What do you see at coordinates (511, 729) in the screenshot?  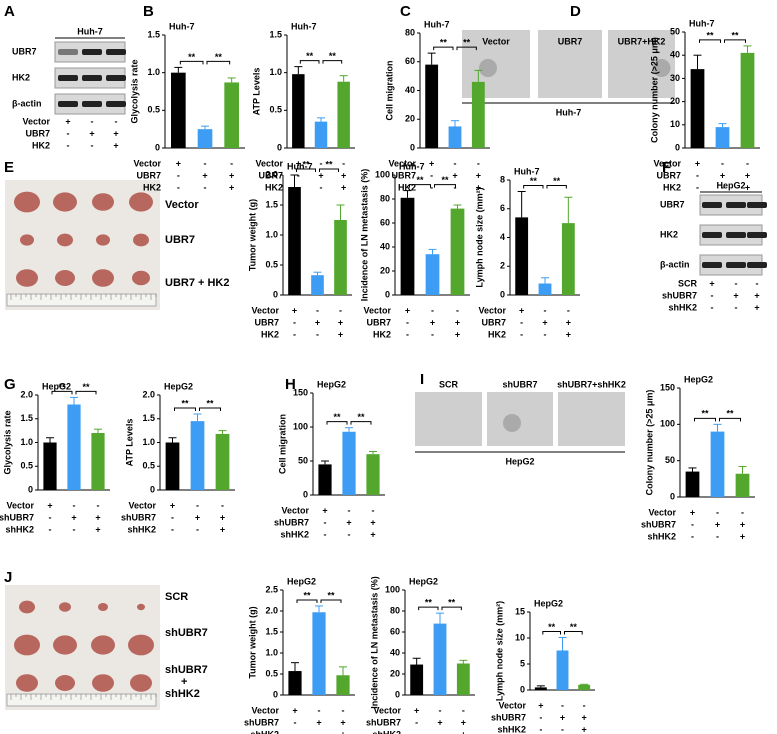 I see `condition-label: shHK2` at bounding box center [511, 729].